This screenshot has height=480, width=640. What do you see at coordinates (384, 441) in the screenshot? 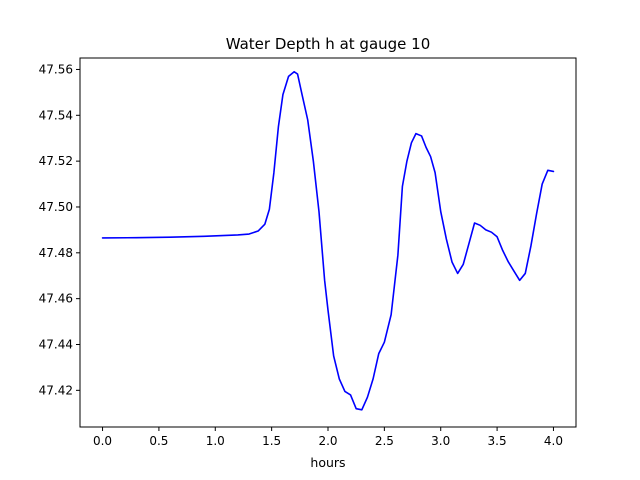
I see `x-tick-label: 2.5` at bounding box center [384, 441].